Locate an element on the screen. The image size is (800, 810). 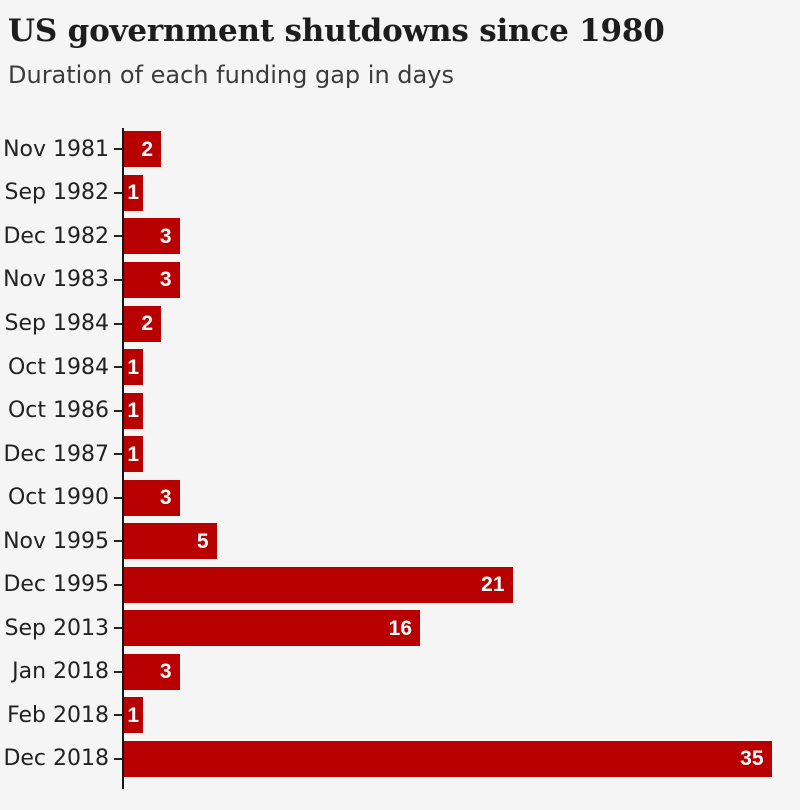
category-label: Oct 1984 is located at coordinates (58, 367).